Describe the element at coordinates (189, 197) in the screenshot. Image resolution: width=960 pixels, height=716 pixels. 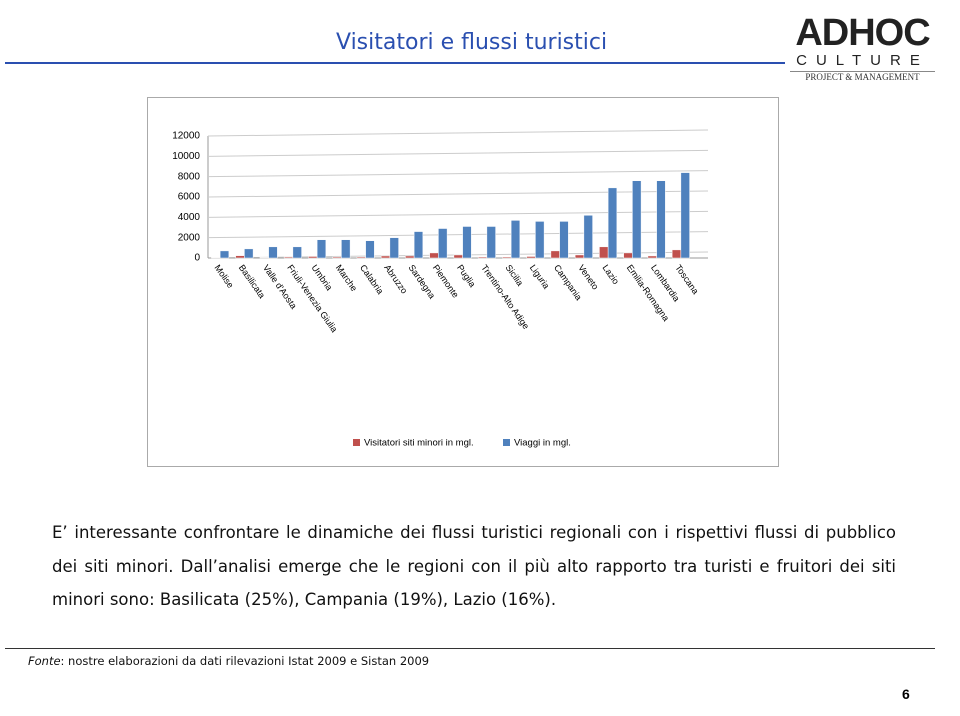
I see `y-tick-label: 6000` at that location.